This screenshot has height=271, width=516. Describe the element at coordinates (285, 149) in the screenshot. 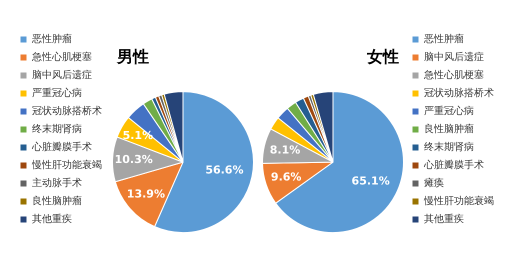

I see `data-label: 8.1%` at that location.